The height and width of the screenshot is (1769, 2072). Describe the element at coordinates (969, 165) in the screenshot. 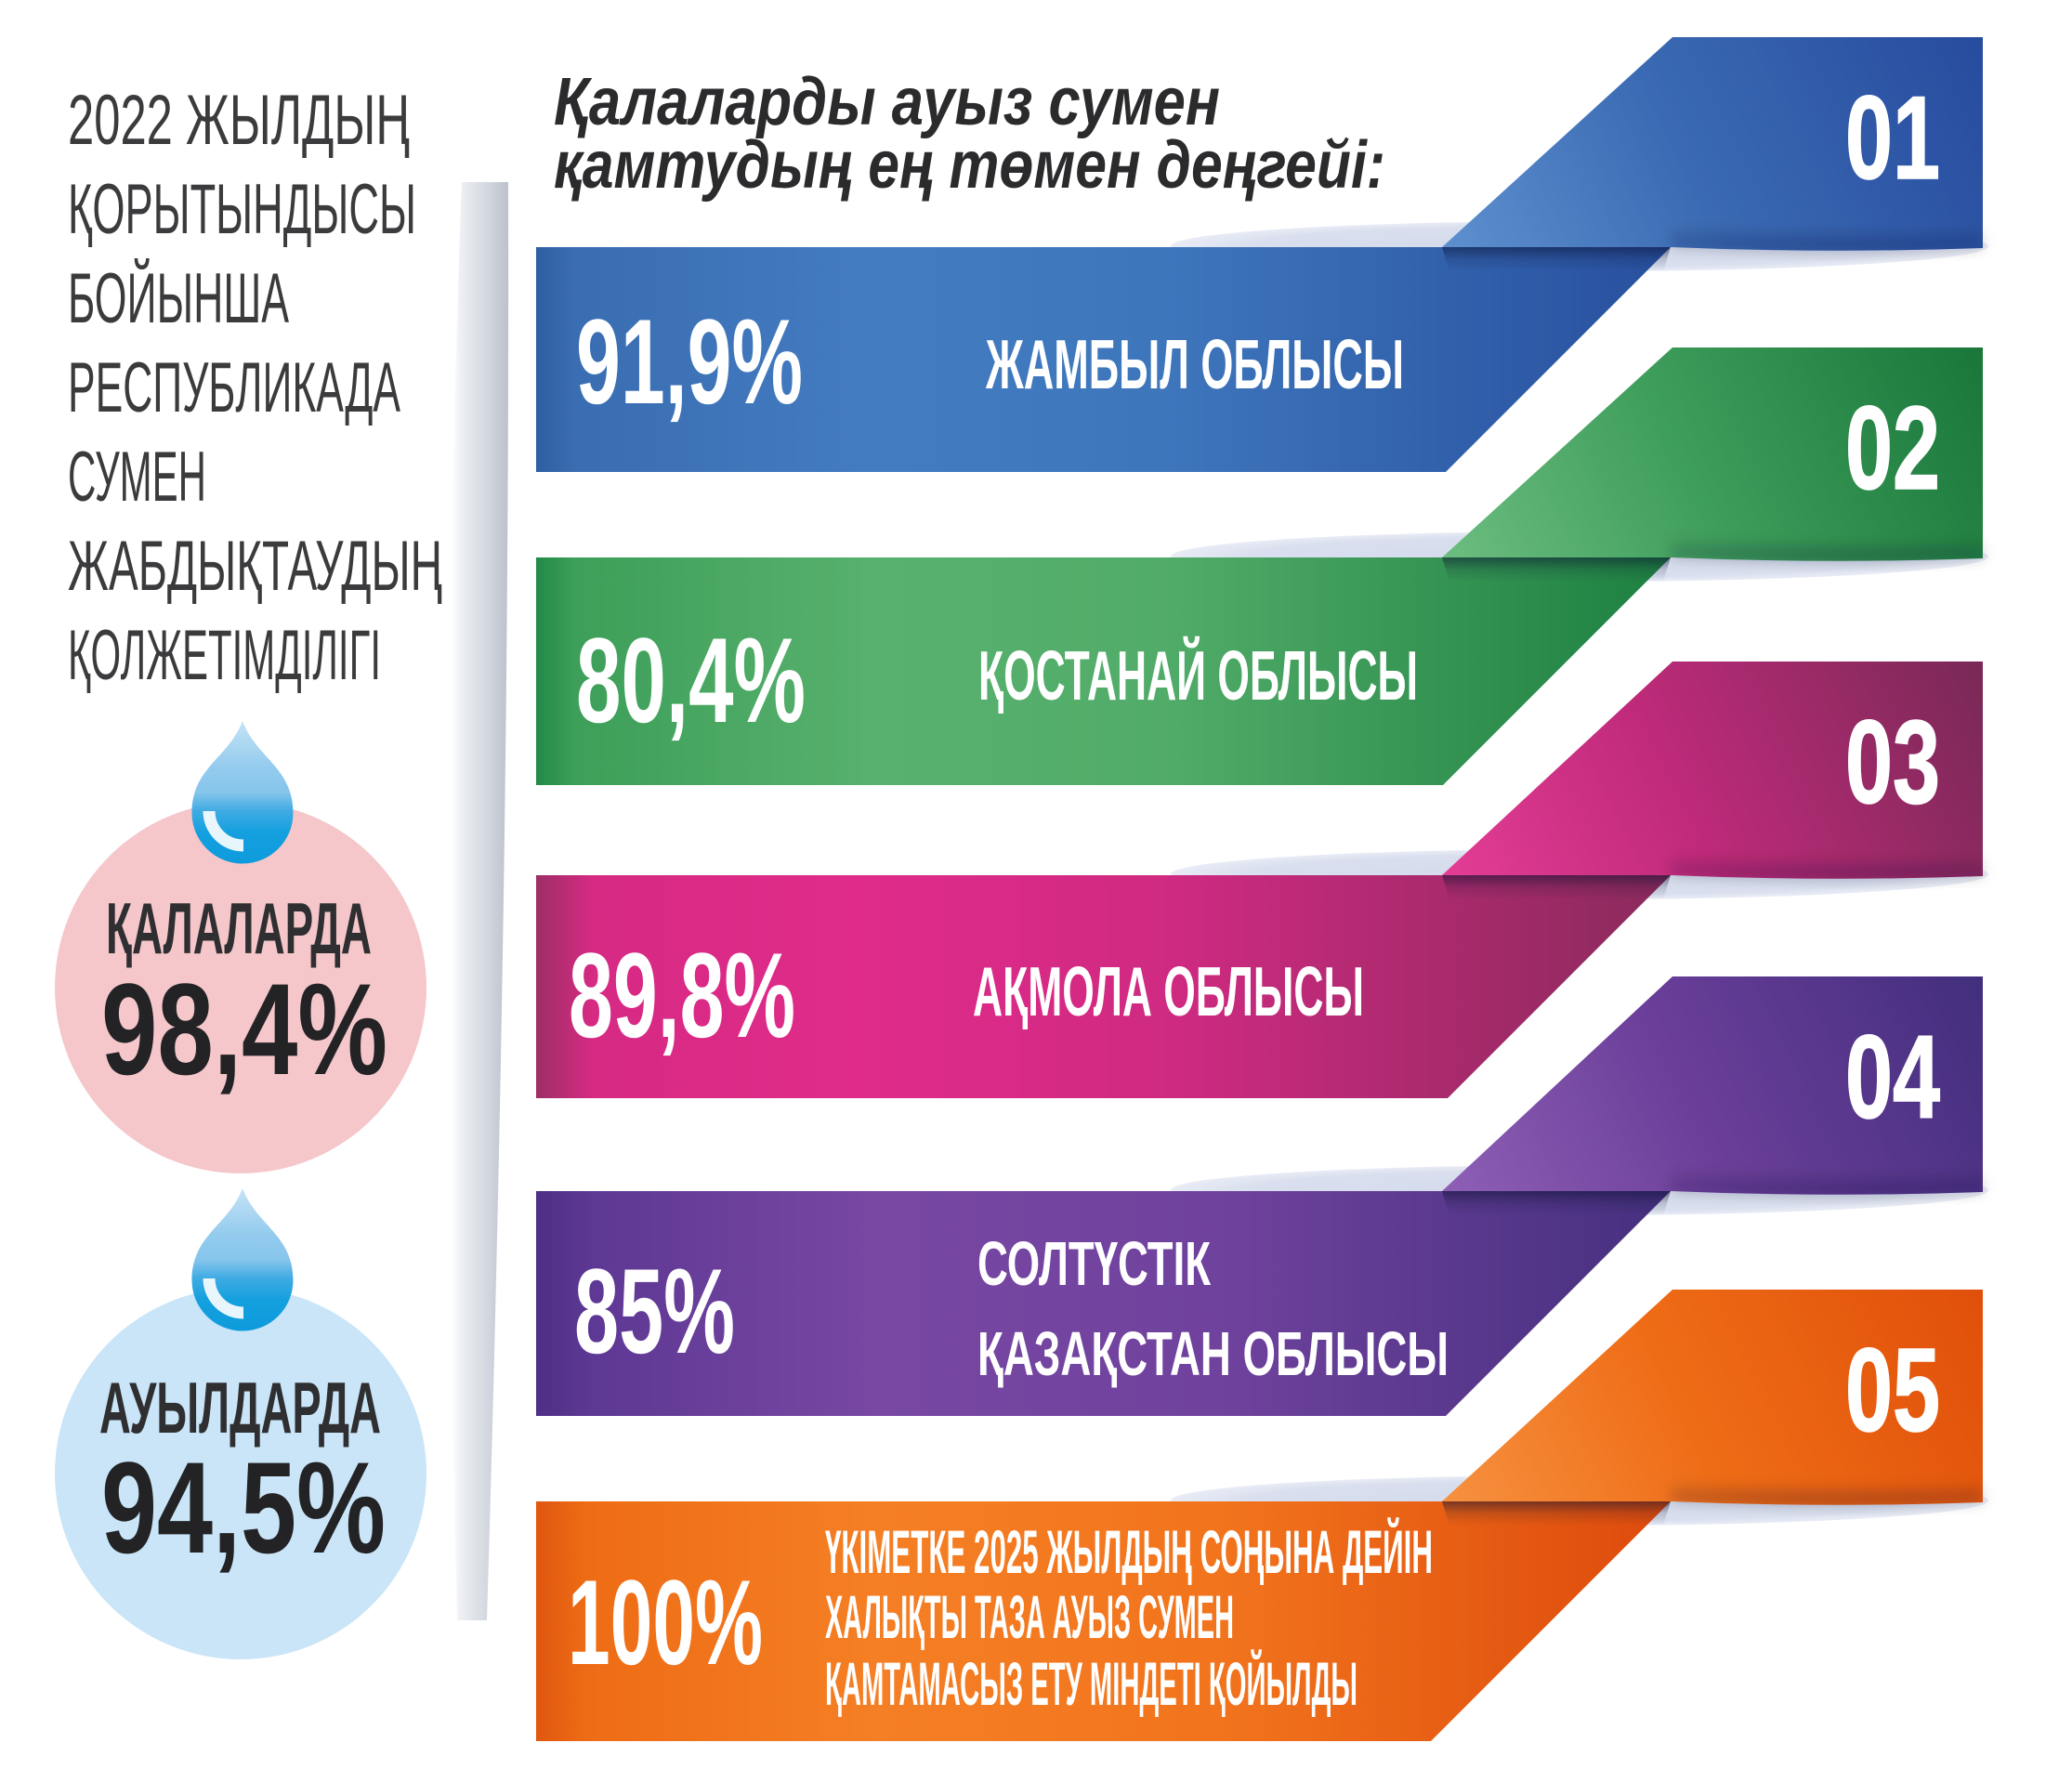

I see `svg-text: қамтудың ең төмен деңгейі:` at that location.